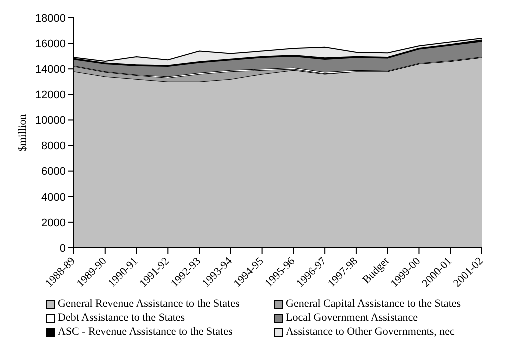 This screenshot has width=510, height=346. I want to click on legend-label: Local Government Assistance, so click(352, 318).